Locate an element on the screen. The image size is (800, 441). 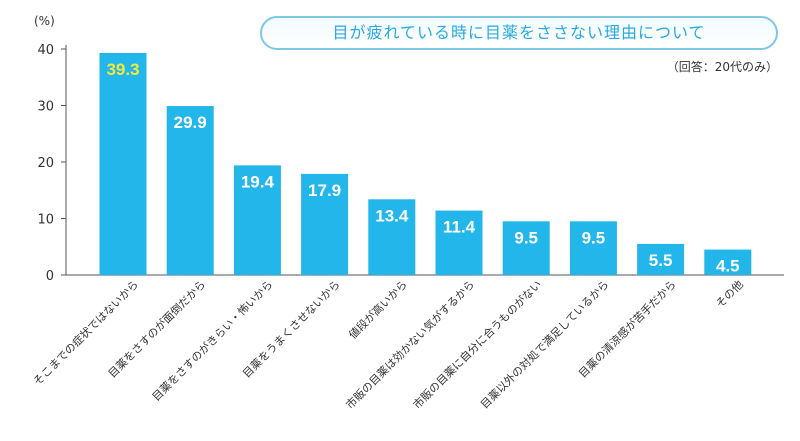
bar-value-label: 5.5 is located at coordinates (661, 260).